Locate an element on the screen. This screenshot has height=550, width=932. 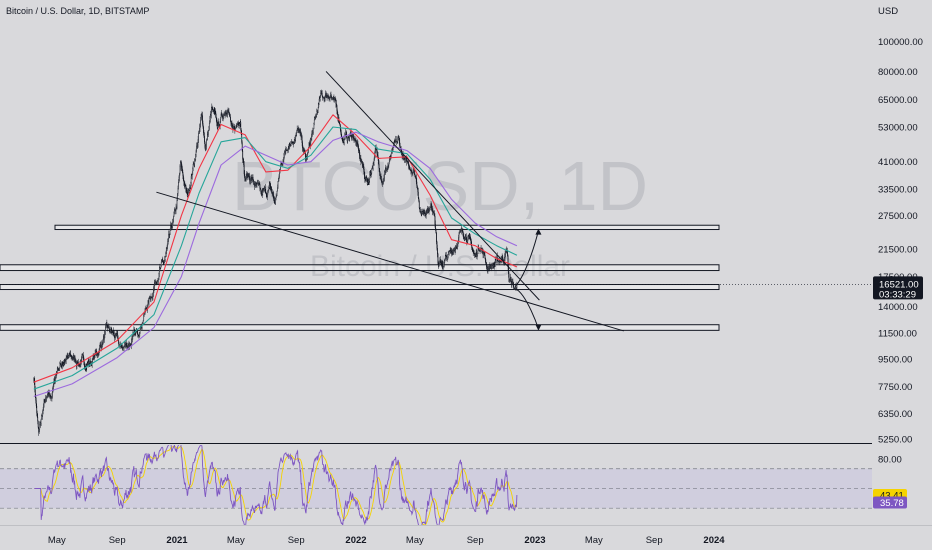
time-axis: May Sep 2021 May Sep 2022 May Sep 2023 May Sep 2024 is located at coordinates (386, 540).